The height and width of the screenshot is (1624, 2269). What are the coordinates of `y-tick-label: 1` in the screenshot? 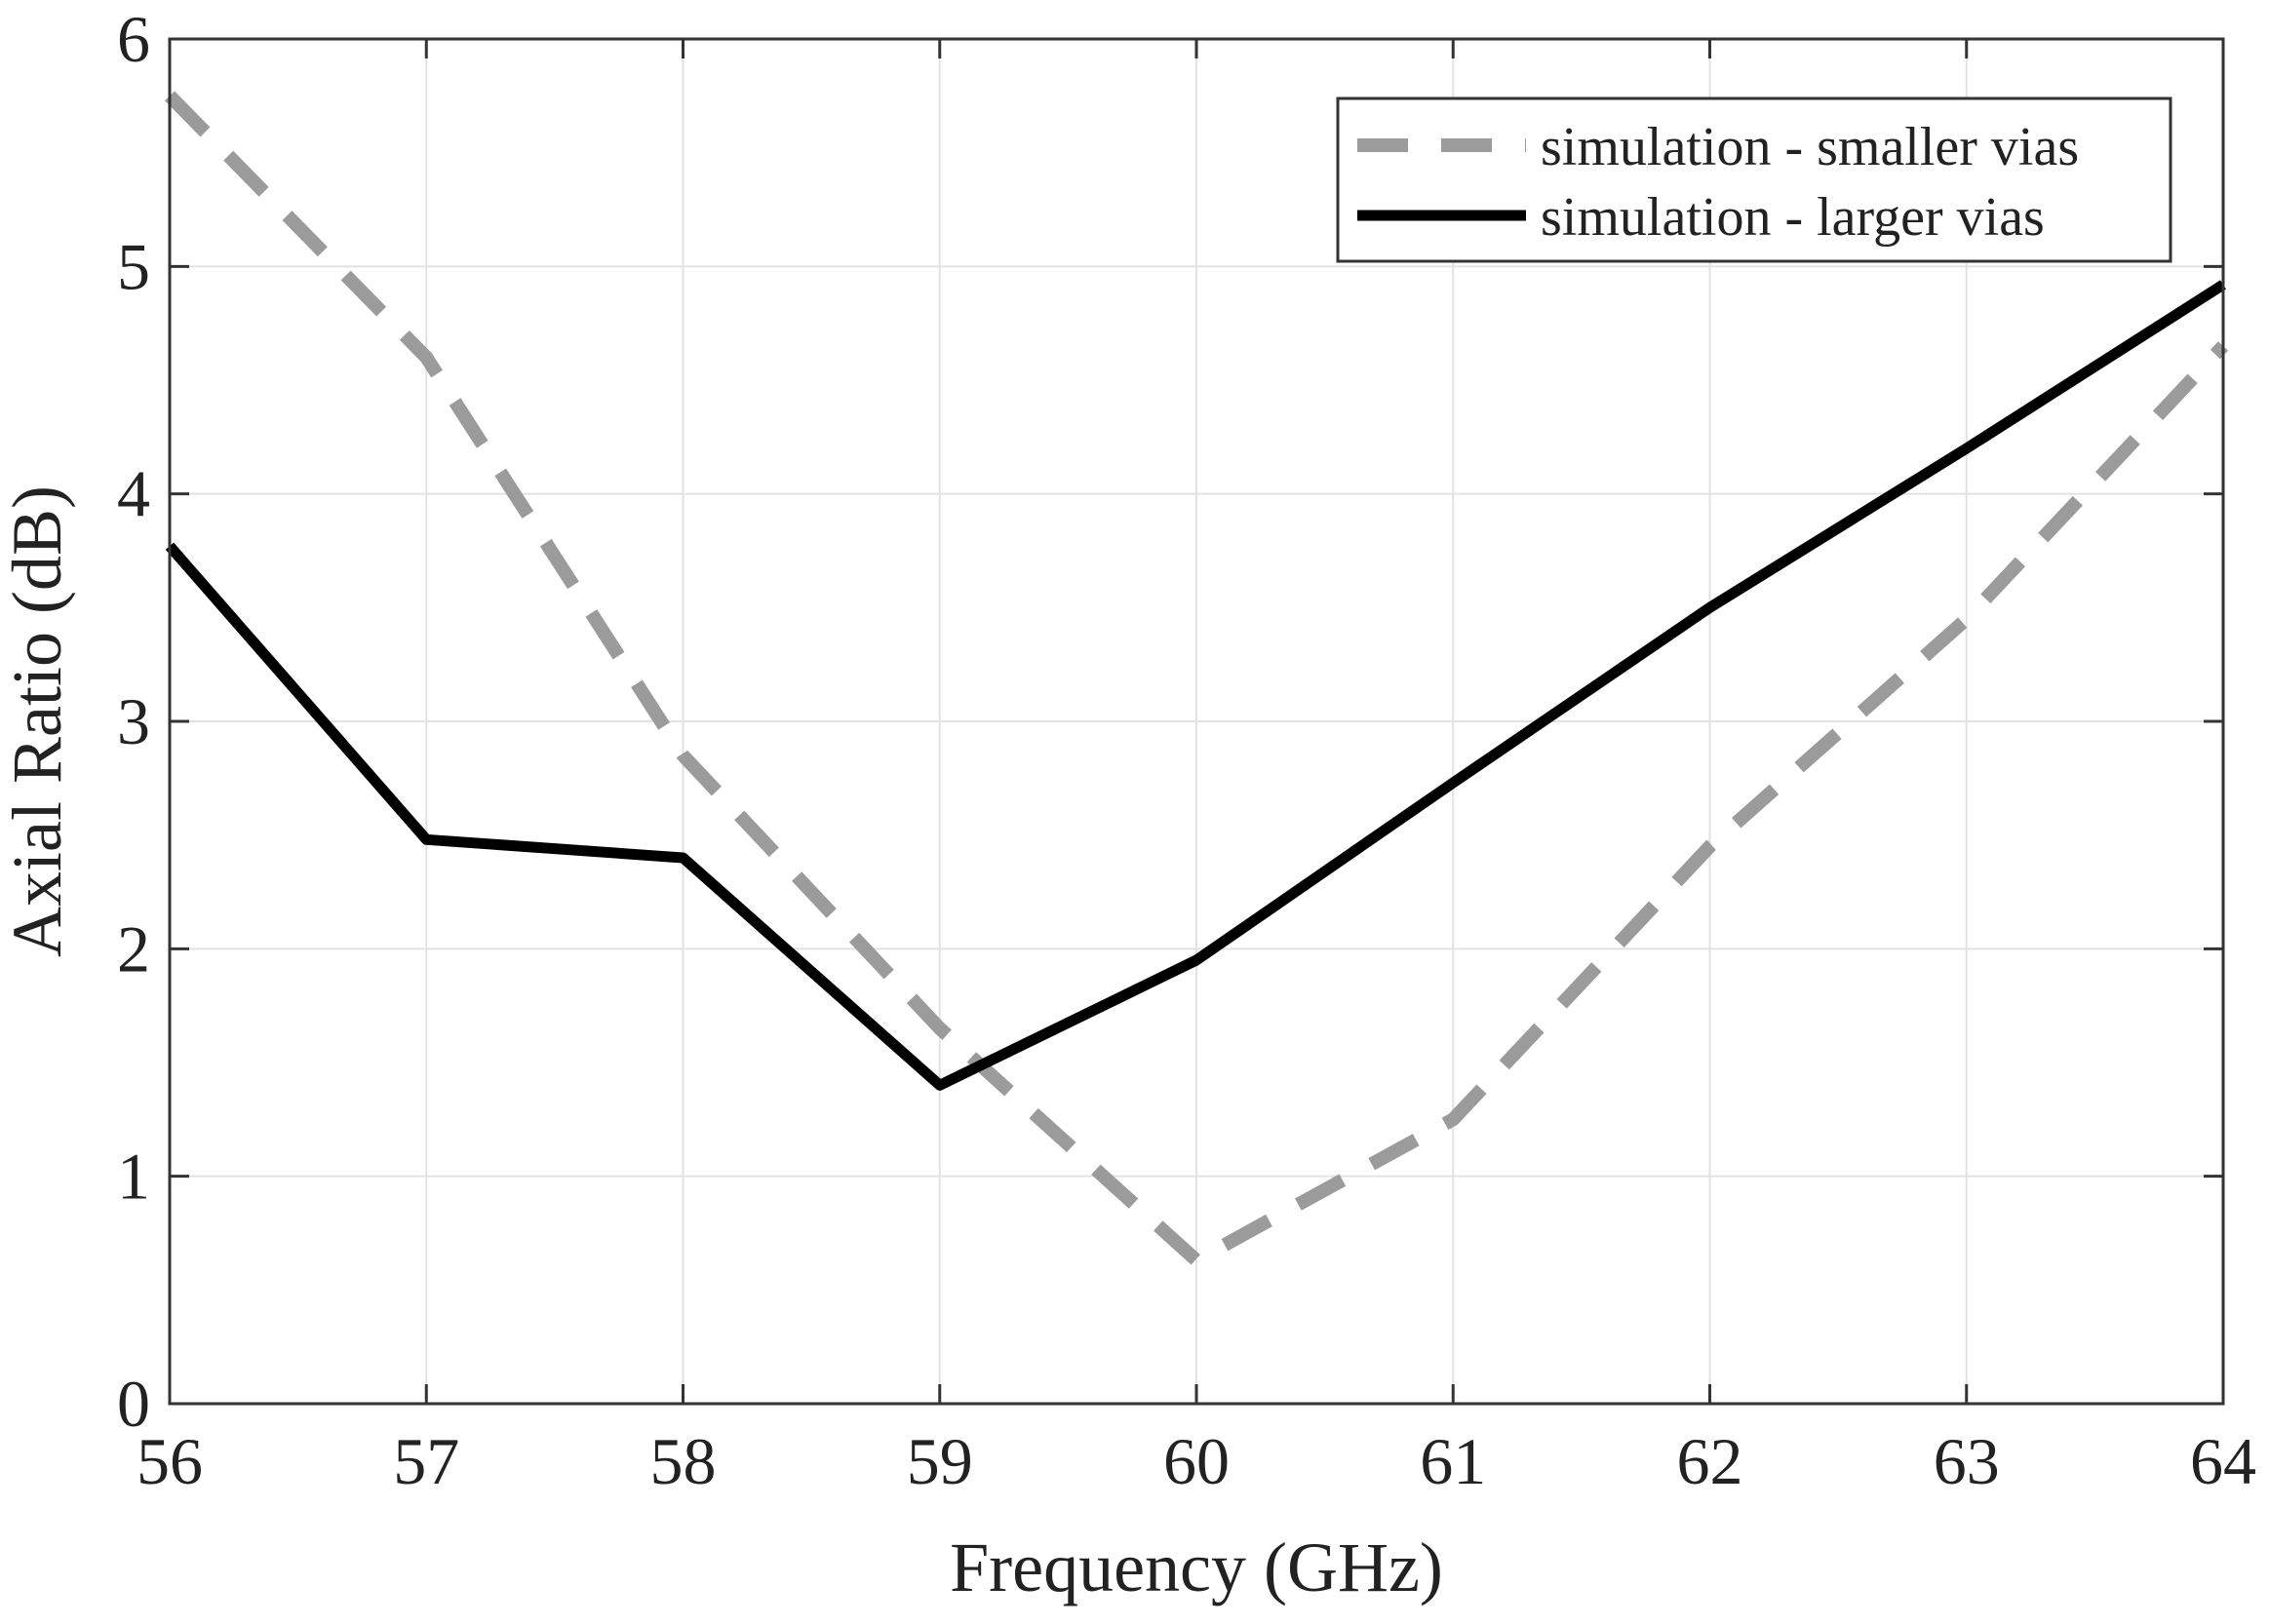 It's located at (133, 1177).